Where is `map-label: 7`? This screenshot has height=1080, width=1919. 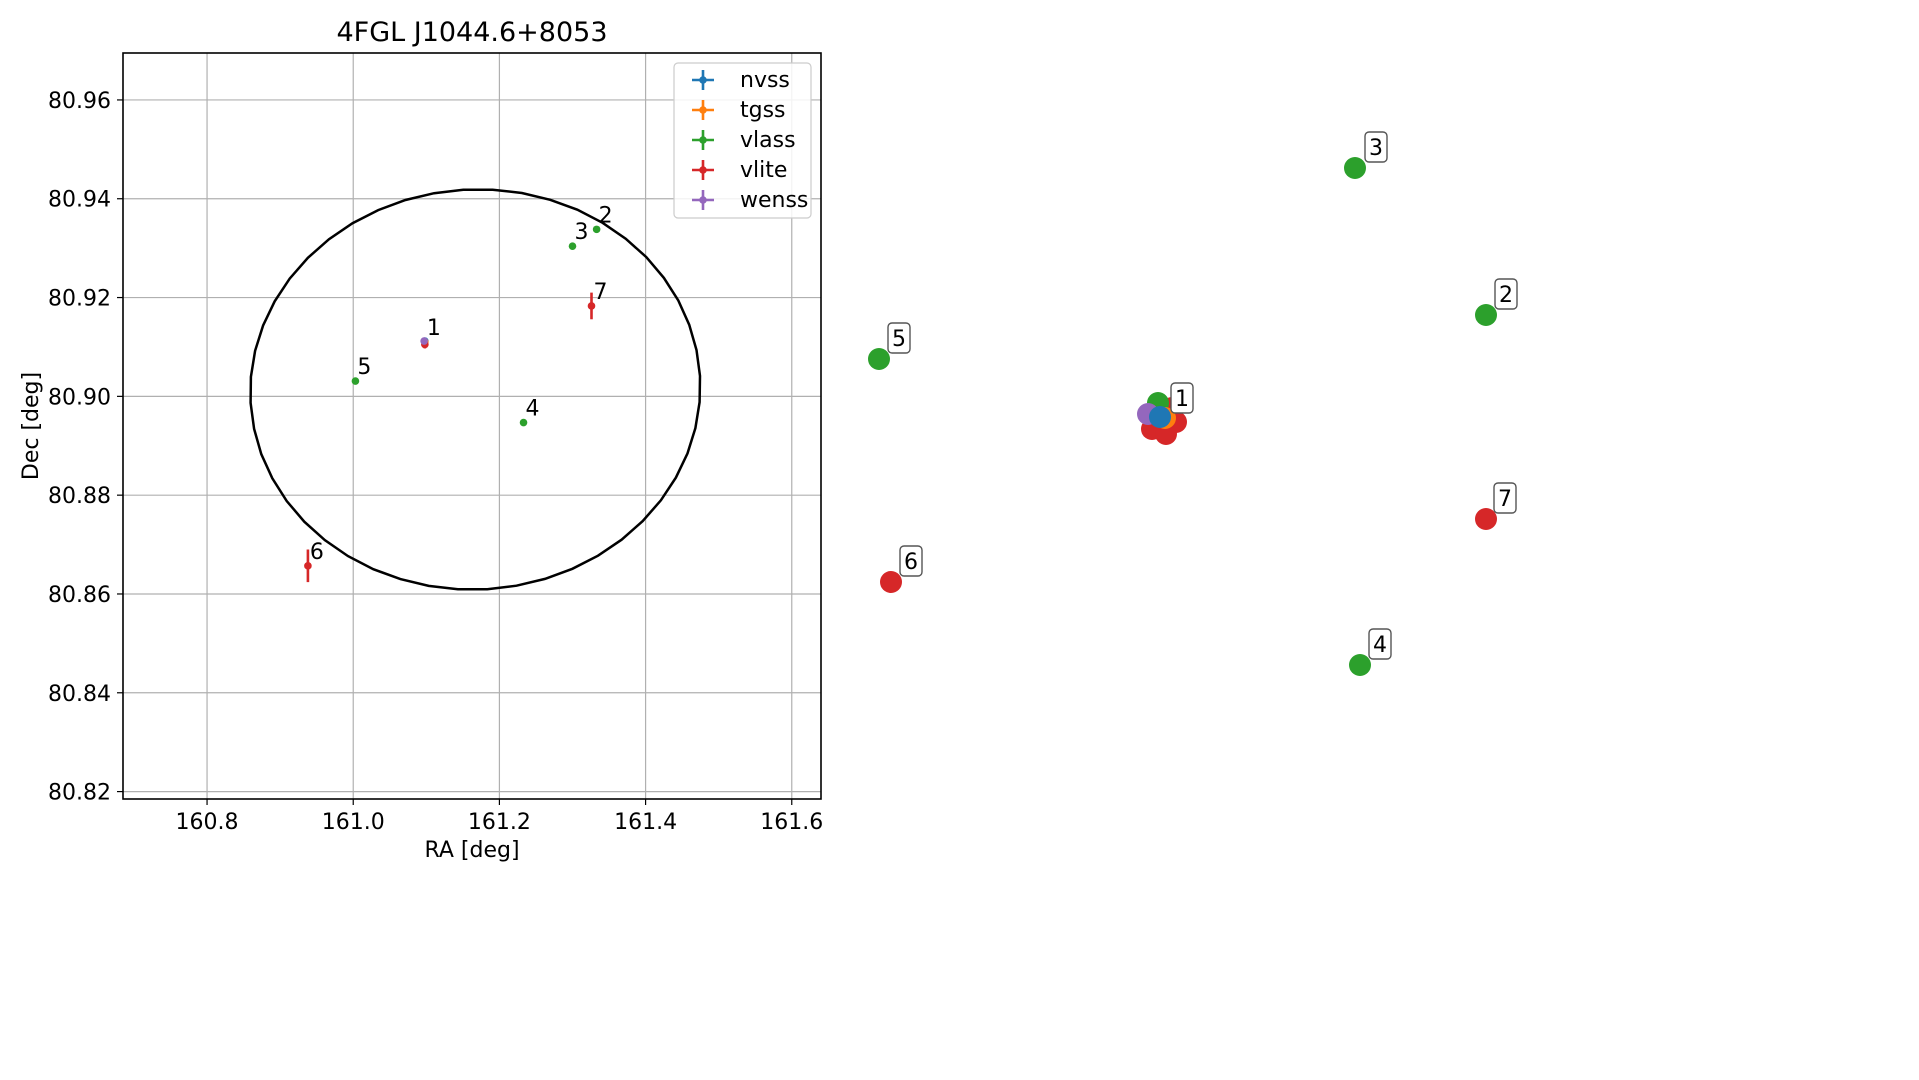 map-label: 7 is located at coordinates (1505, 499).